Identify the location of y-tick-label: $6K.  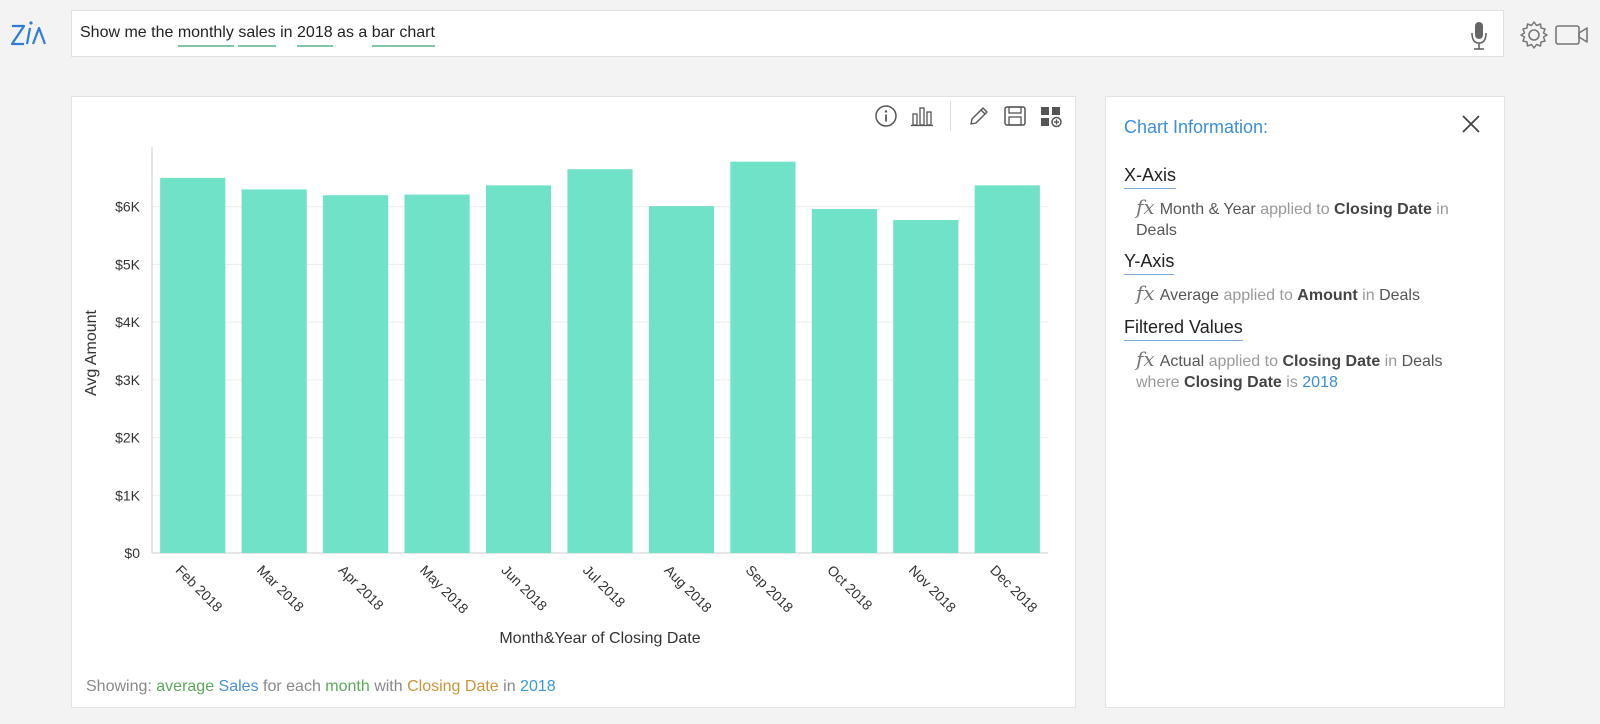
(128, 207).